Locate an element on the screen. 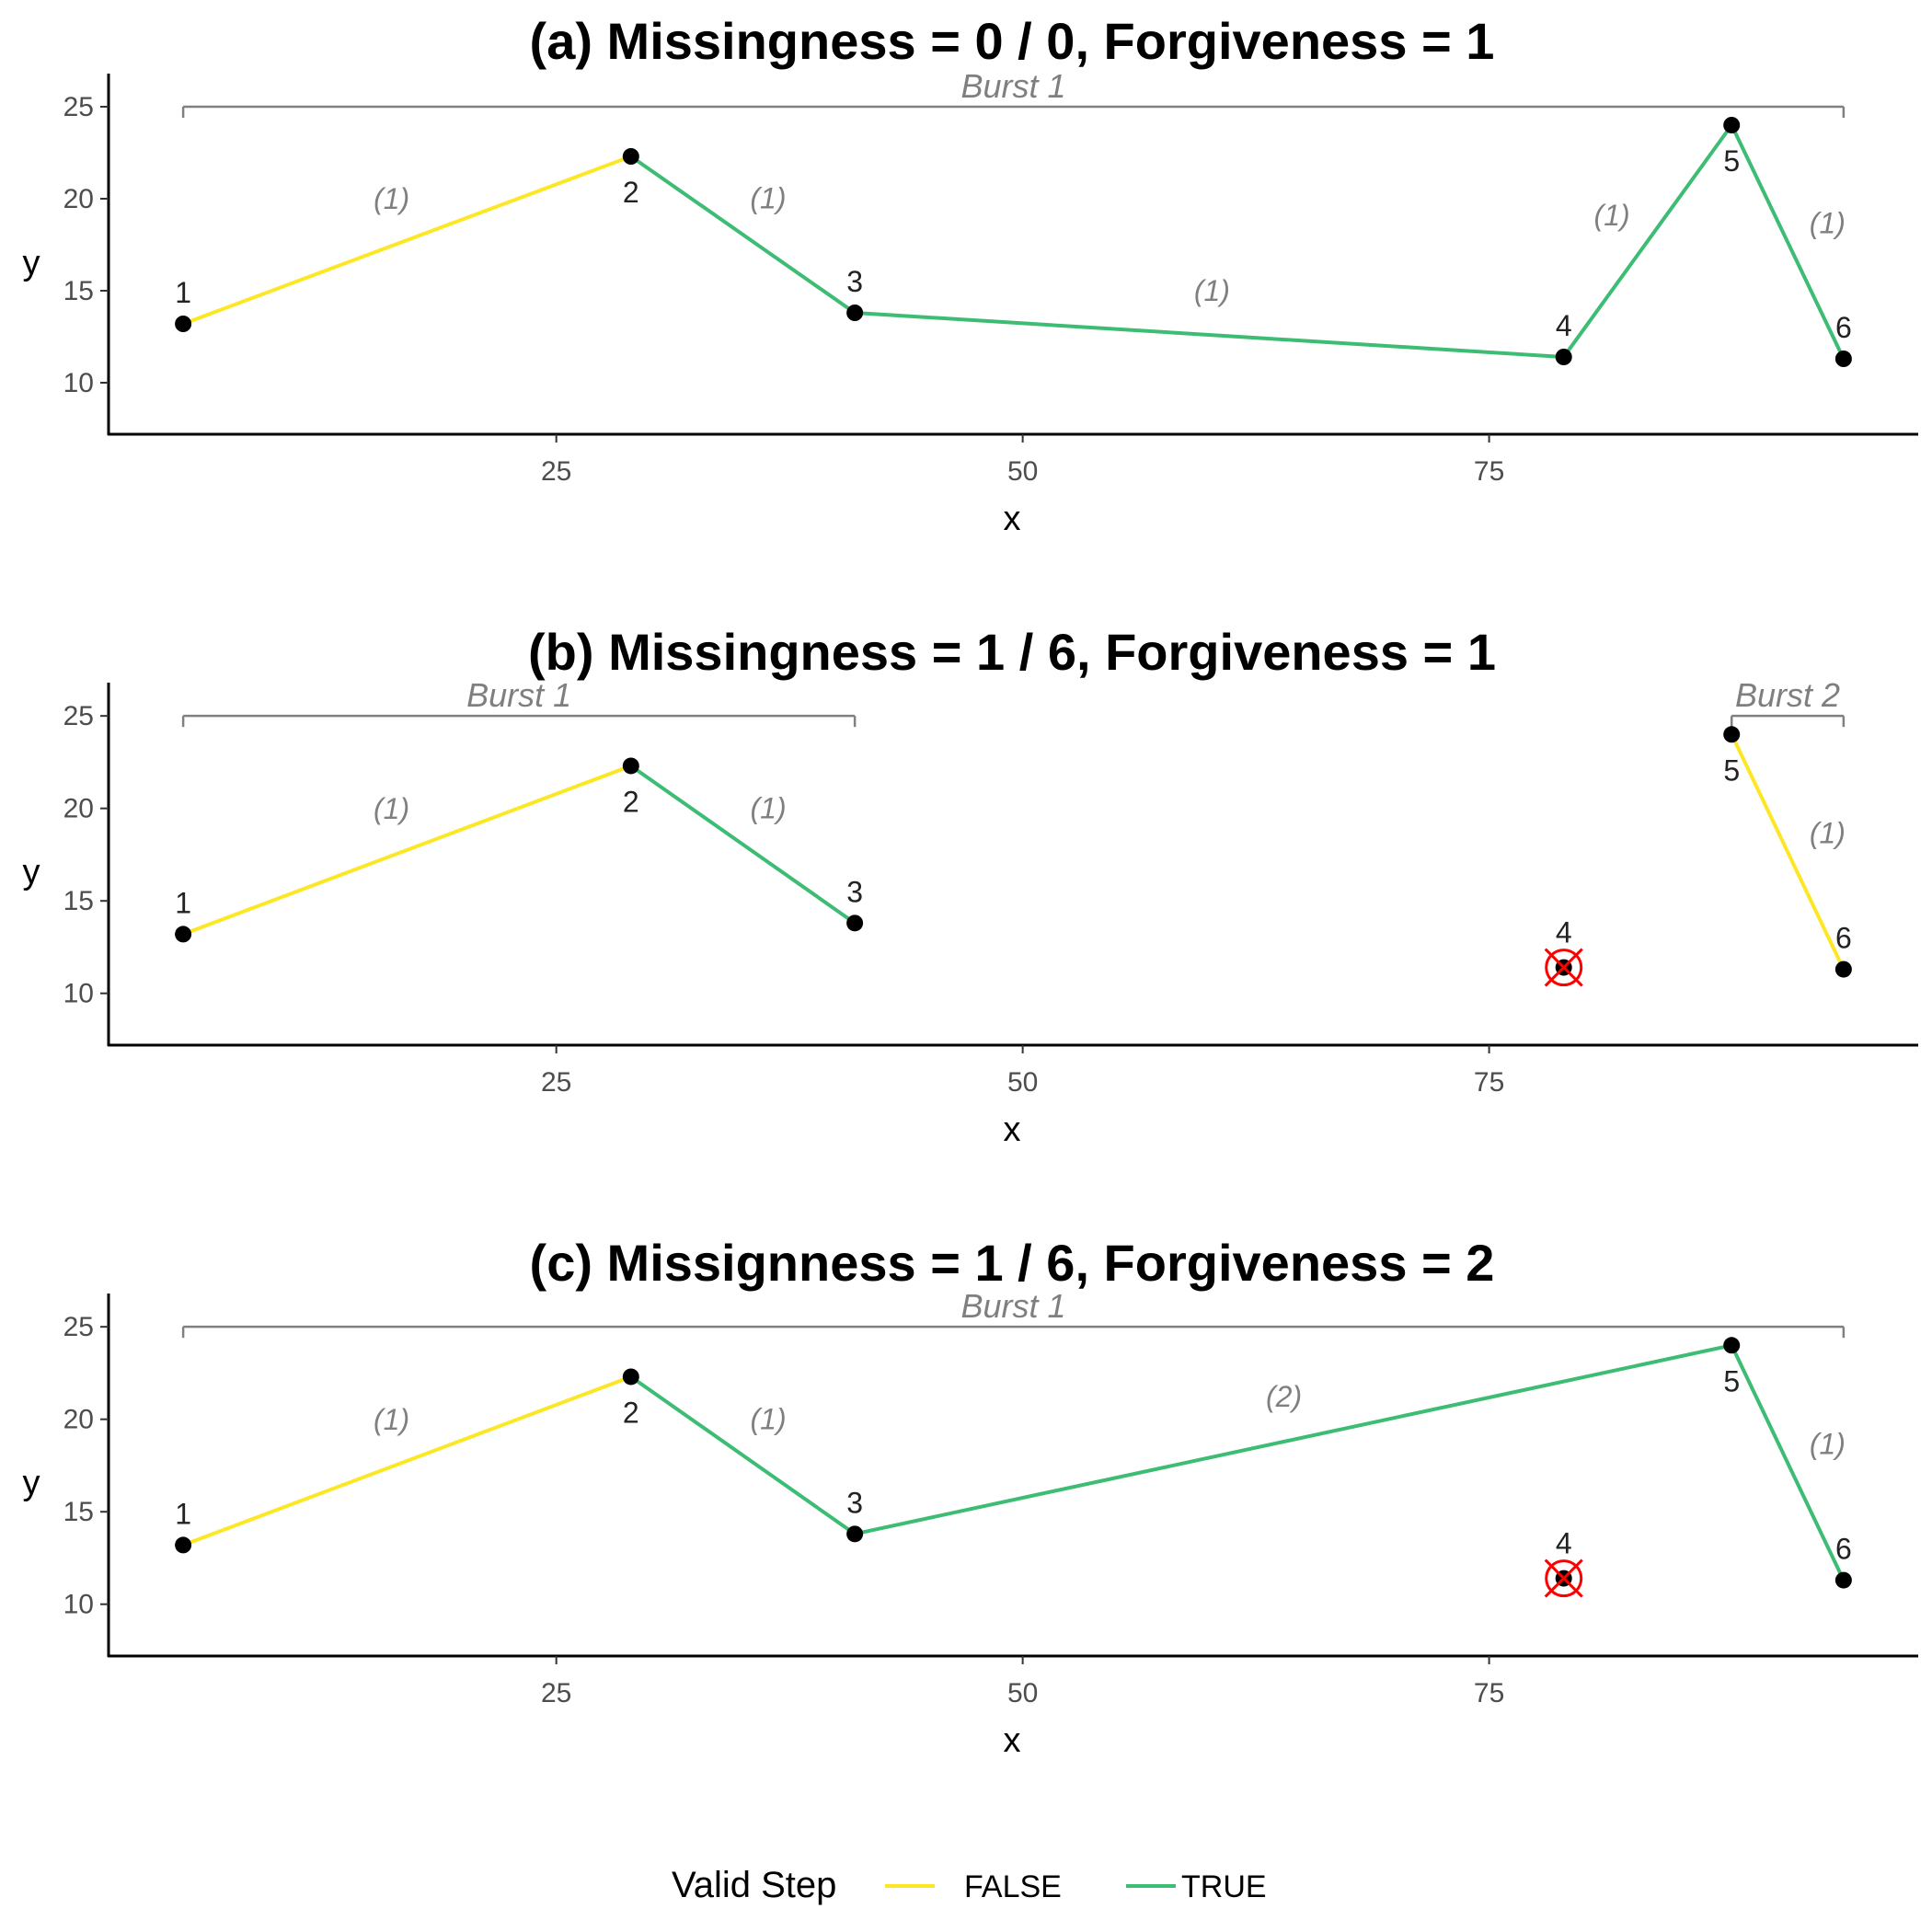  burst-label: Burst 2 is located at coordinates (1787, 695).